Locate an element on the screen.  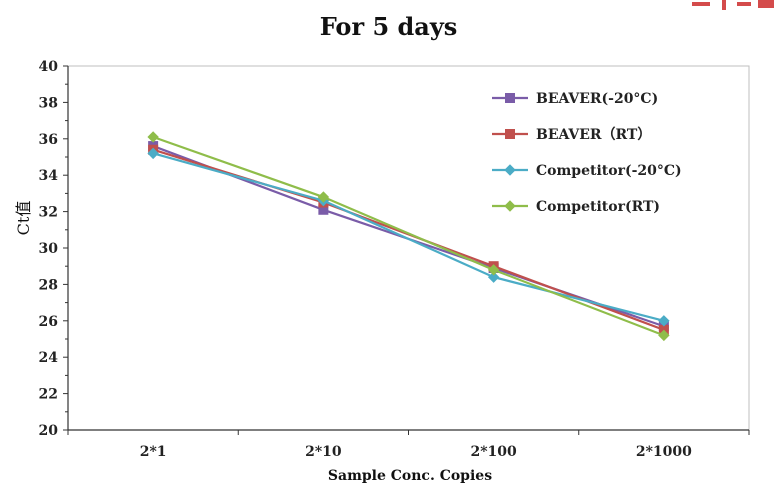
y-tick-label: 40 is located at coordinates (49, 67).